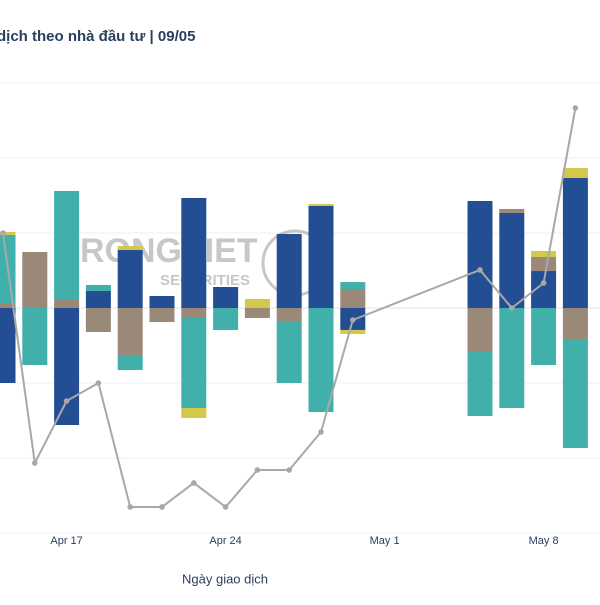  What do you see at coordinates (97, 36) in the screenshot?
I see `chart-title: dịch theo nhà đầu tư | 09/05` at bounding box center [97, 36].